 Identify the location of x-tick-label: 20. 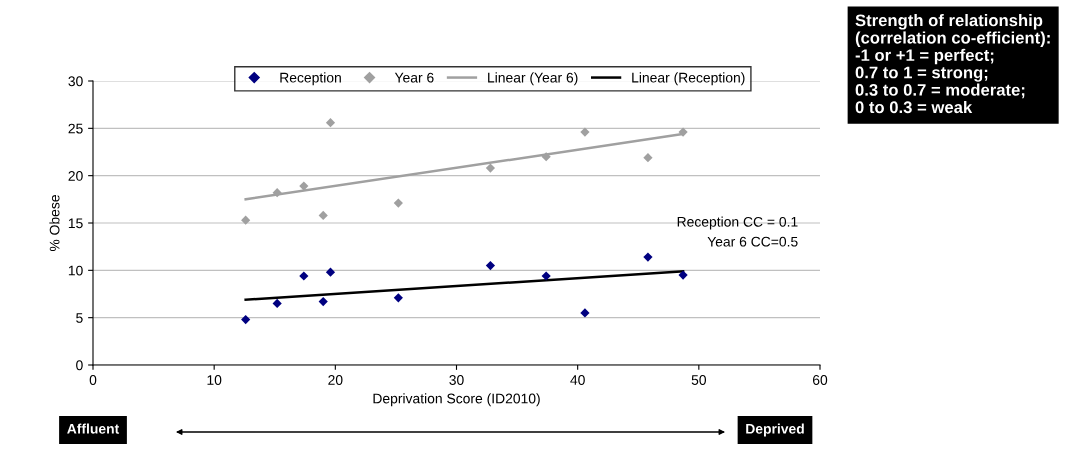
(335, 380).